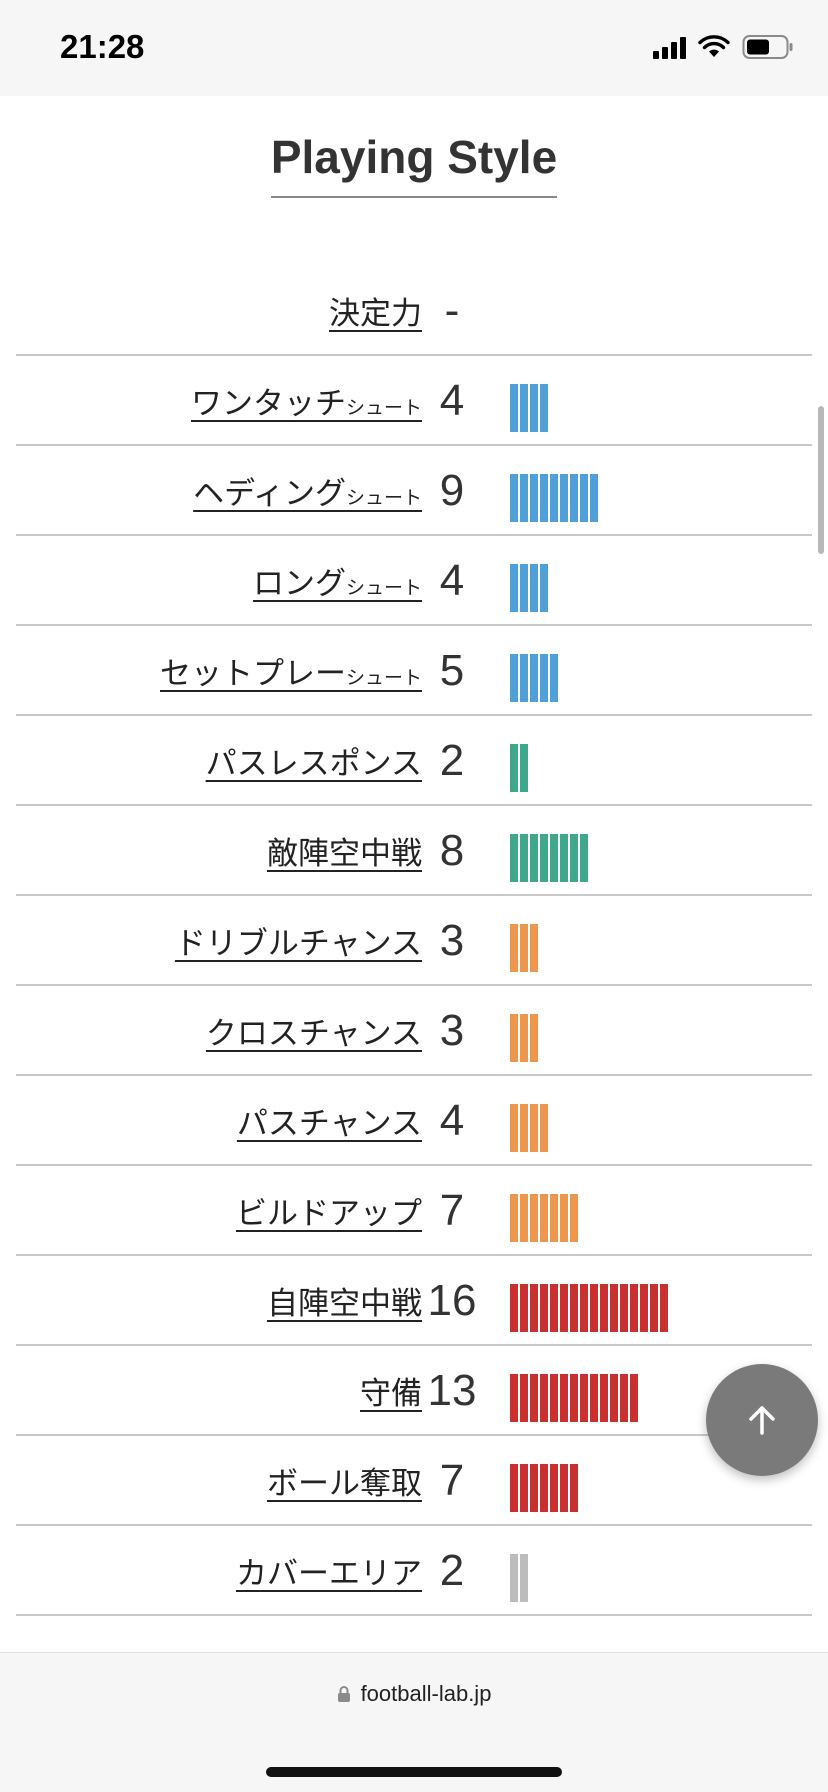 The width and height of the screenshot is (828, 1792). I want to click on style-label-link: ビルドアップ, so click(329, 1210).